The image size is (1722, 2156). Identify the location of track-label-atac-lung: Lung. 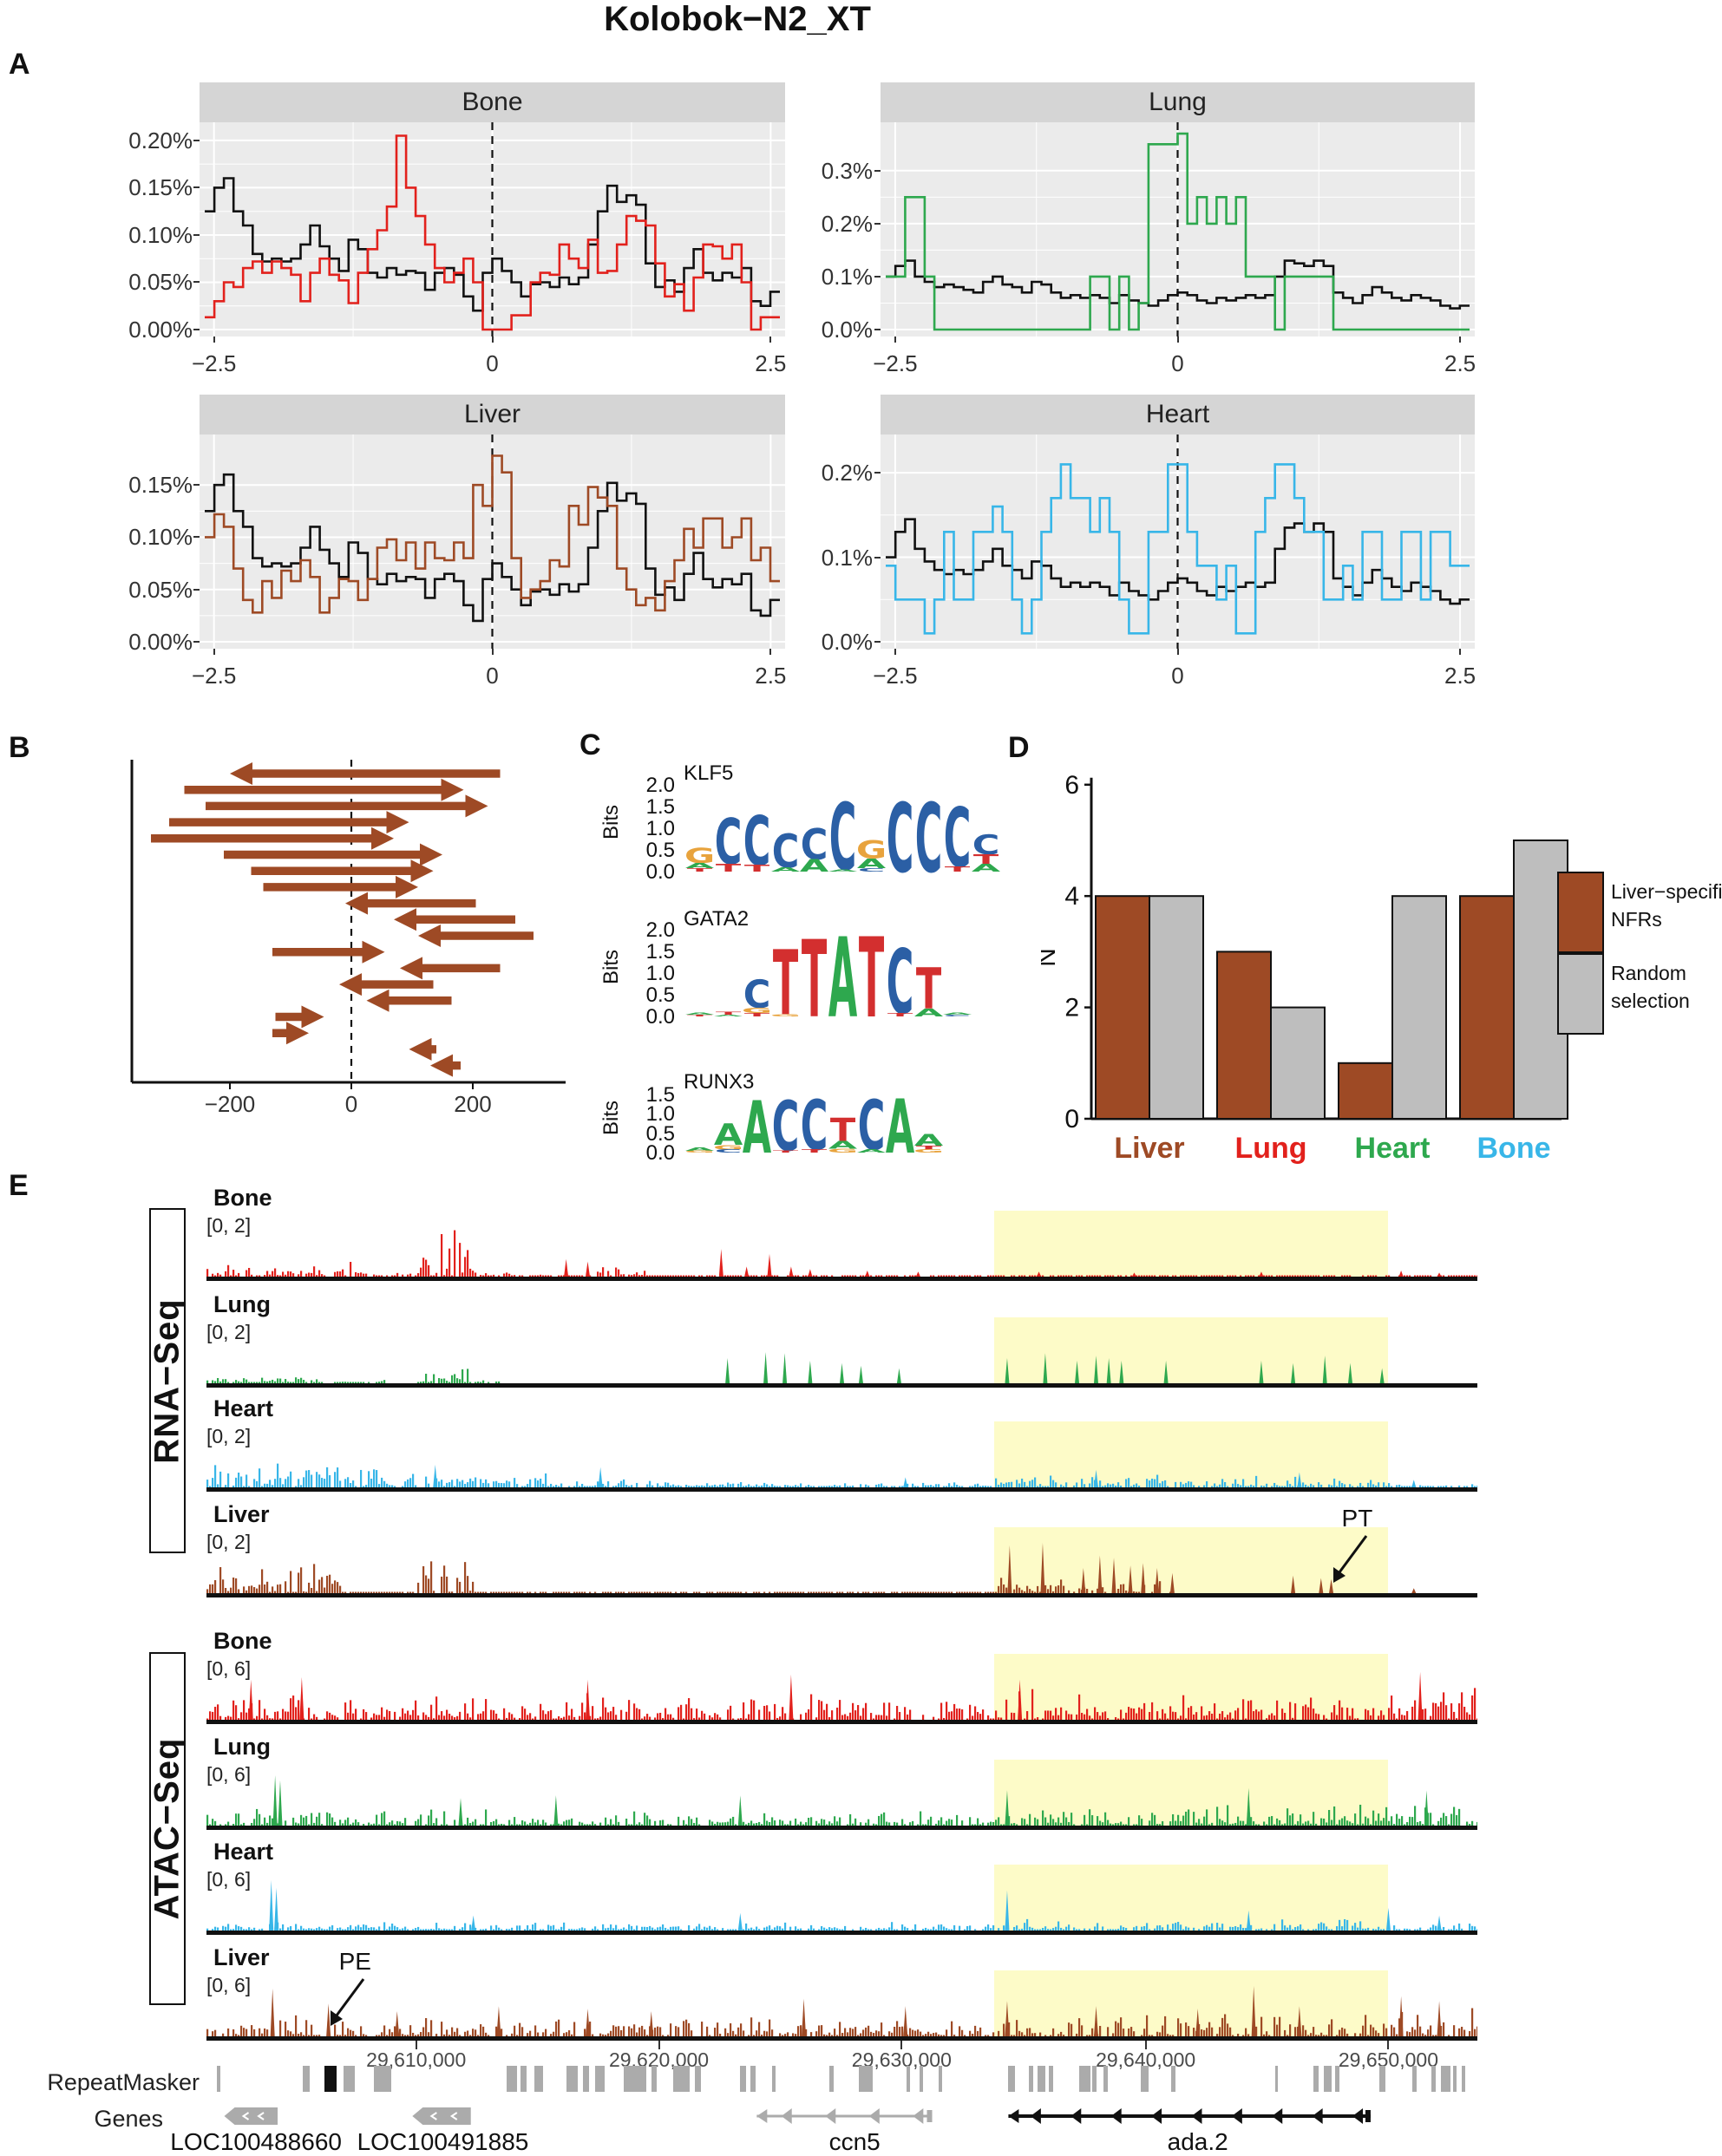
(242, 1747).